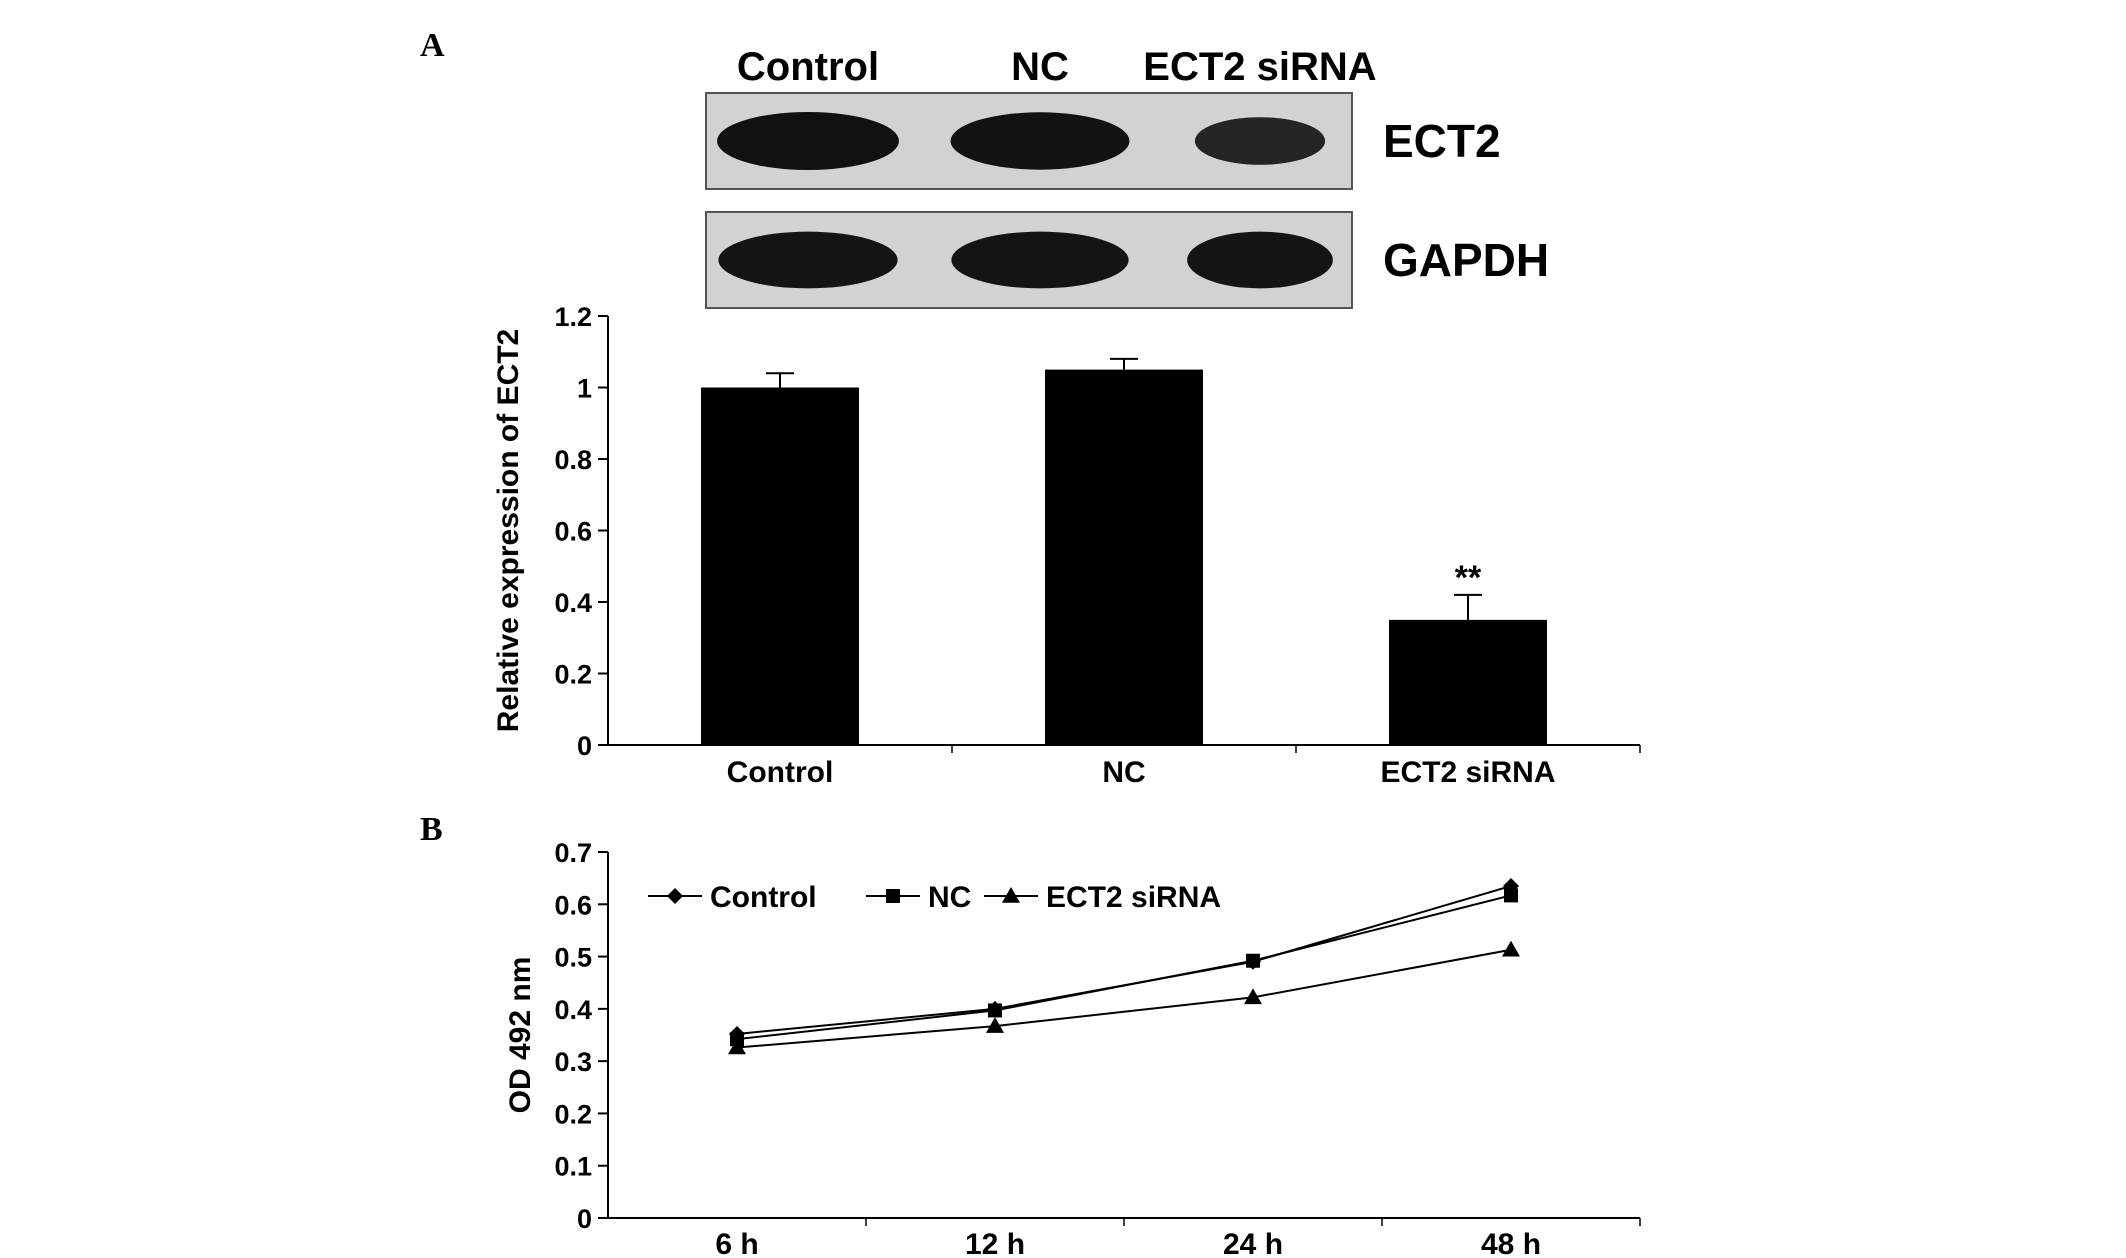  What do you see at coordinates (584, 389) in the screenshot?
I see `bar-y-tick-label: 1` at bounding box center [584, 389].